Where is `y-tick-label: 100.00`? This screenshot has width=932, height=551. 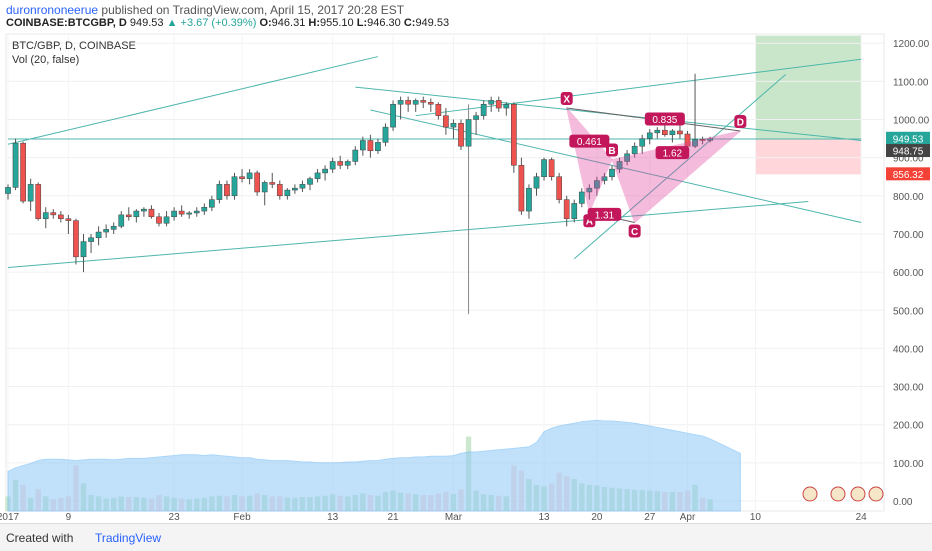
y-tick-label: 100.00 is located at coordinates (908, 464).